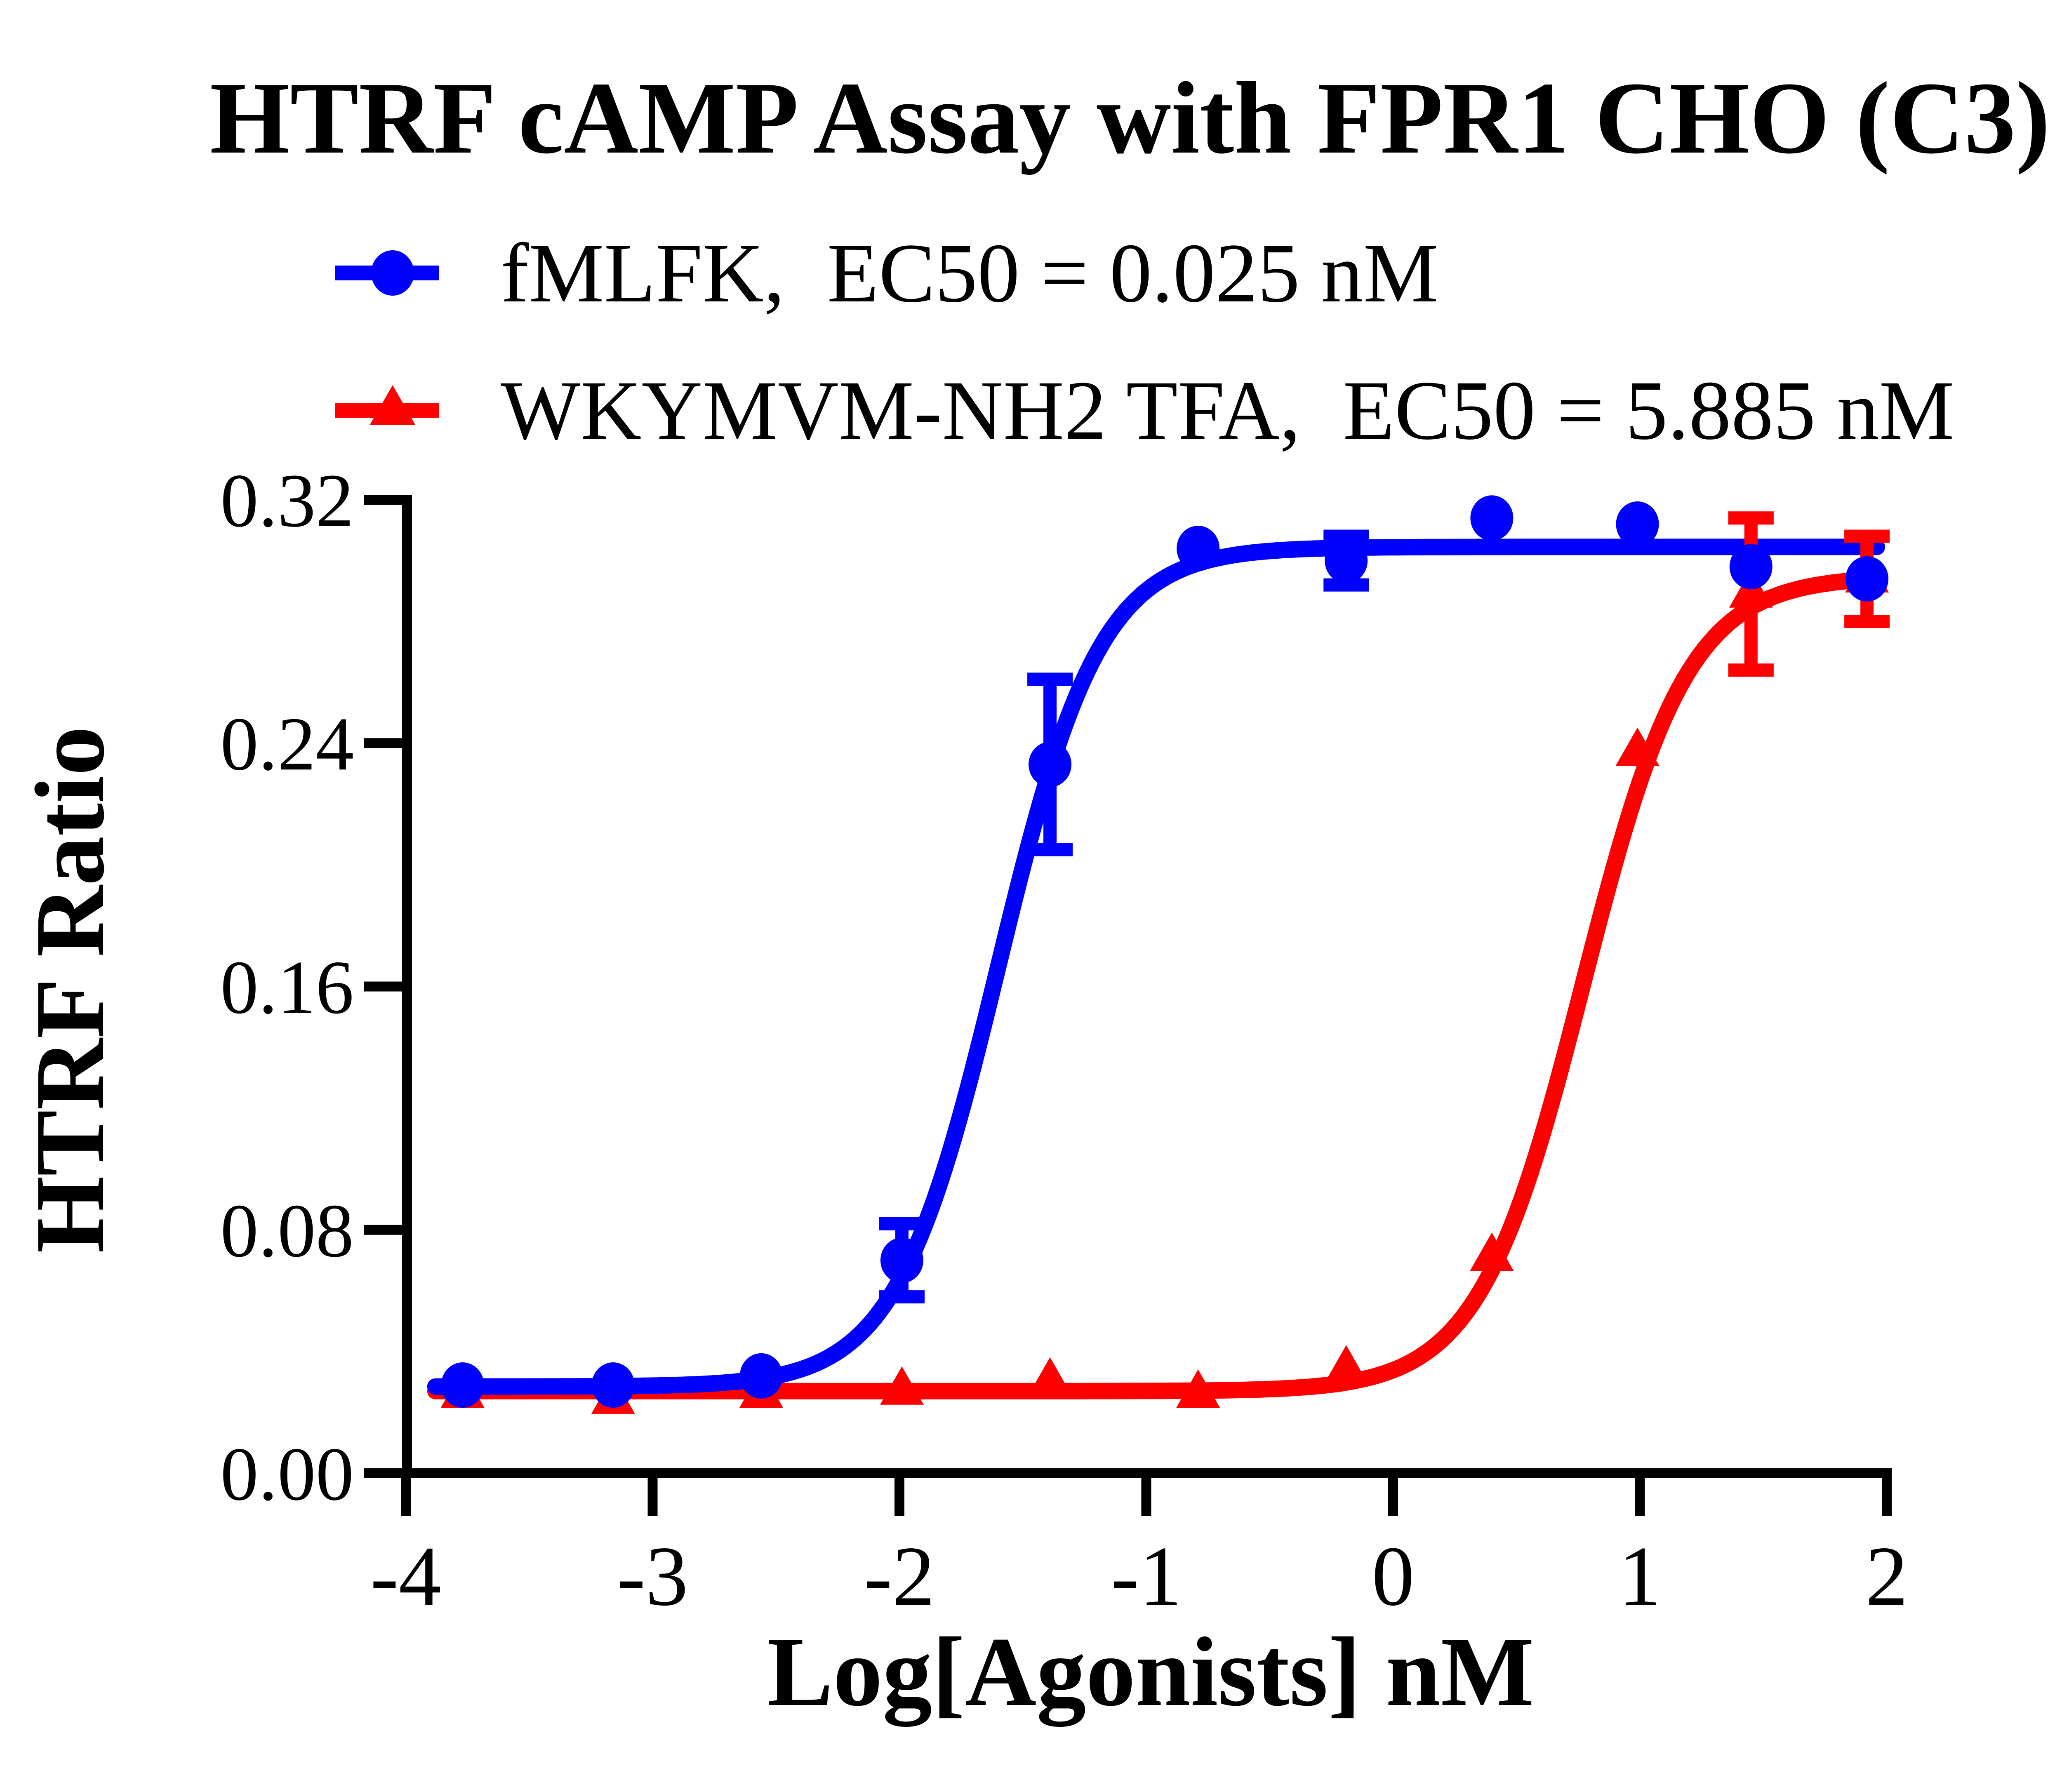 This screenshot has width=2062, height=1792. I want to click on y-tick-label: 0.08, so click(287, 1231).